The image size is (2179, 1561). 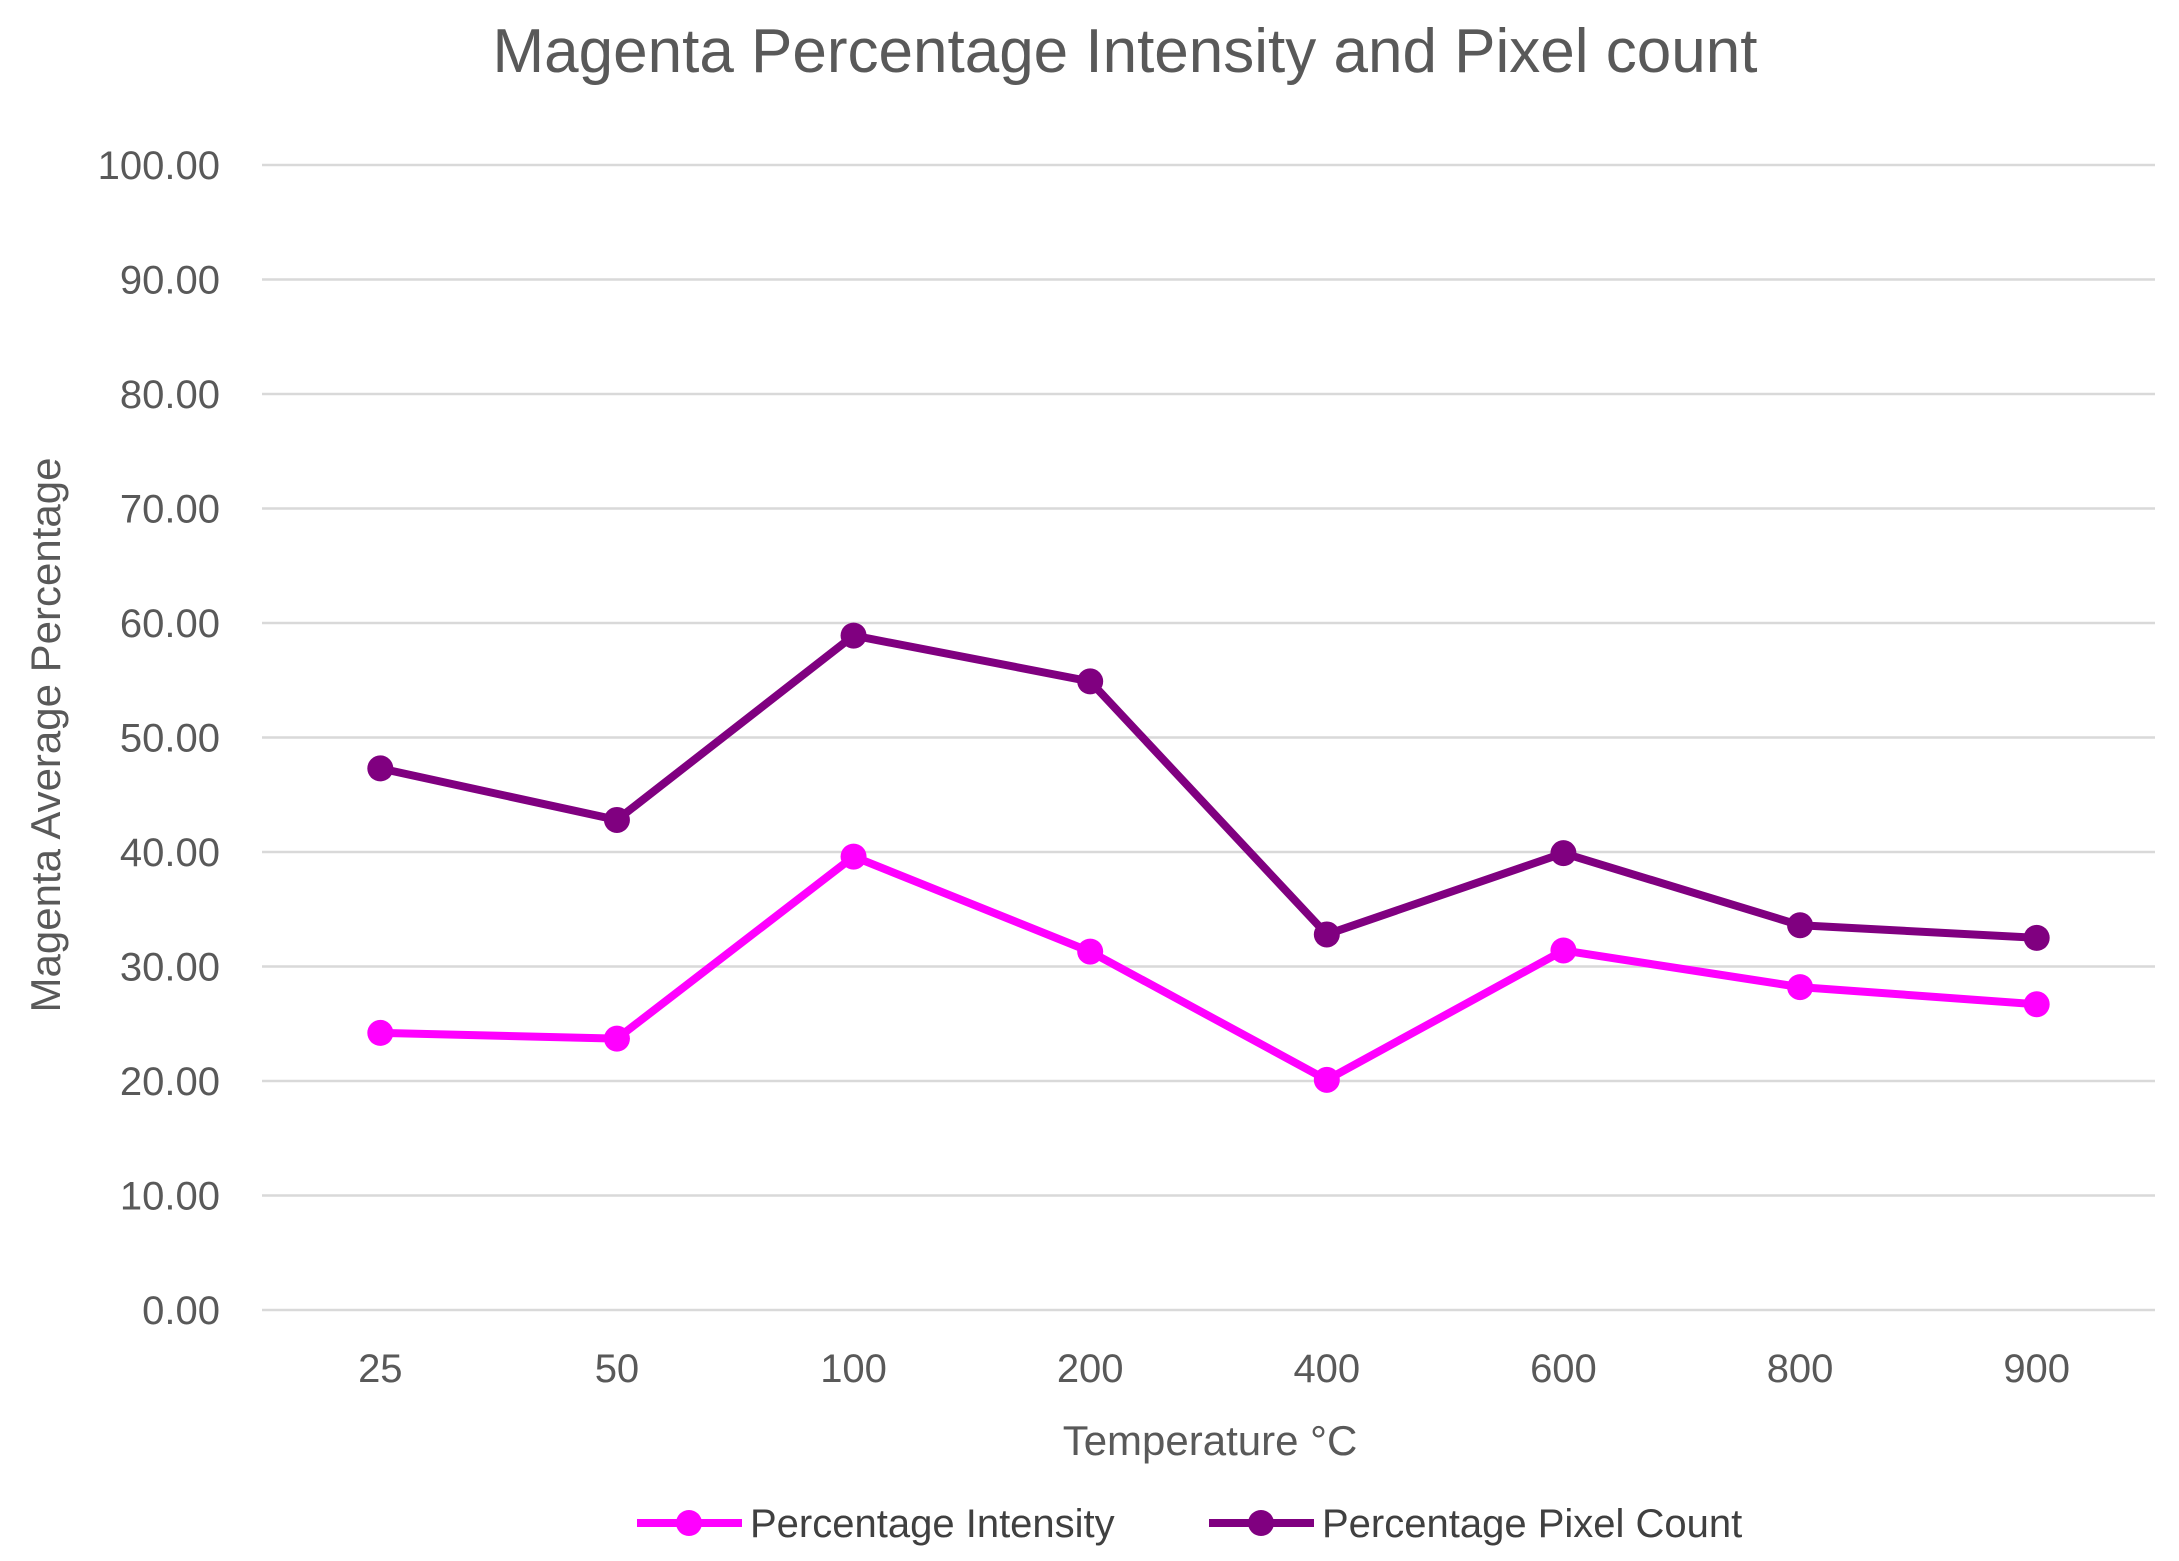 What do you see at coordinates (1563, 1369) in the screenshot?
I see `x-tick-label: 600` at bounding box center [1563, 1369].